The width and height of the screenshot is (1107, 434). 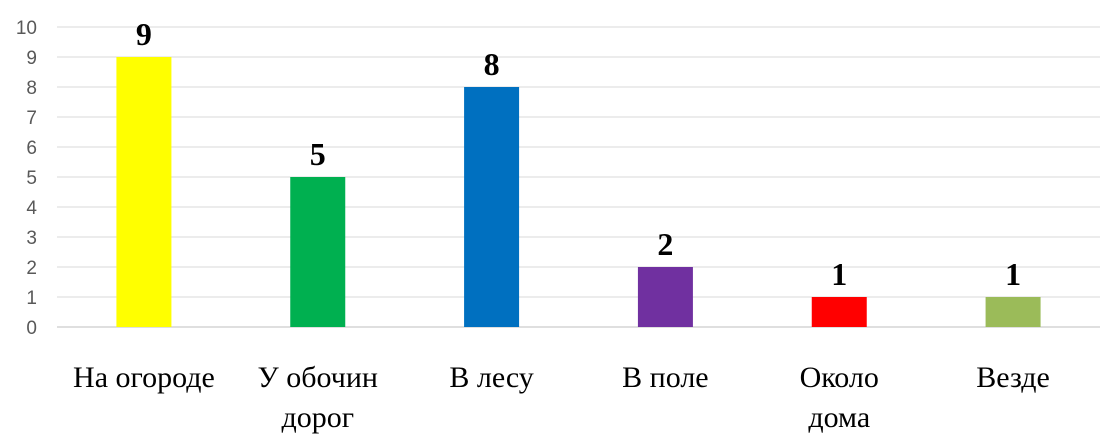 I want to click on data-label: 9, so click(x=144, y=34).